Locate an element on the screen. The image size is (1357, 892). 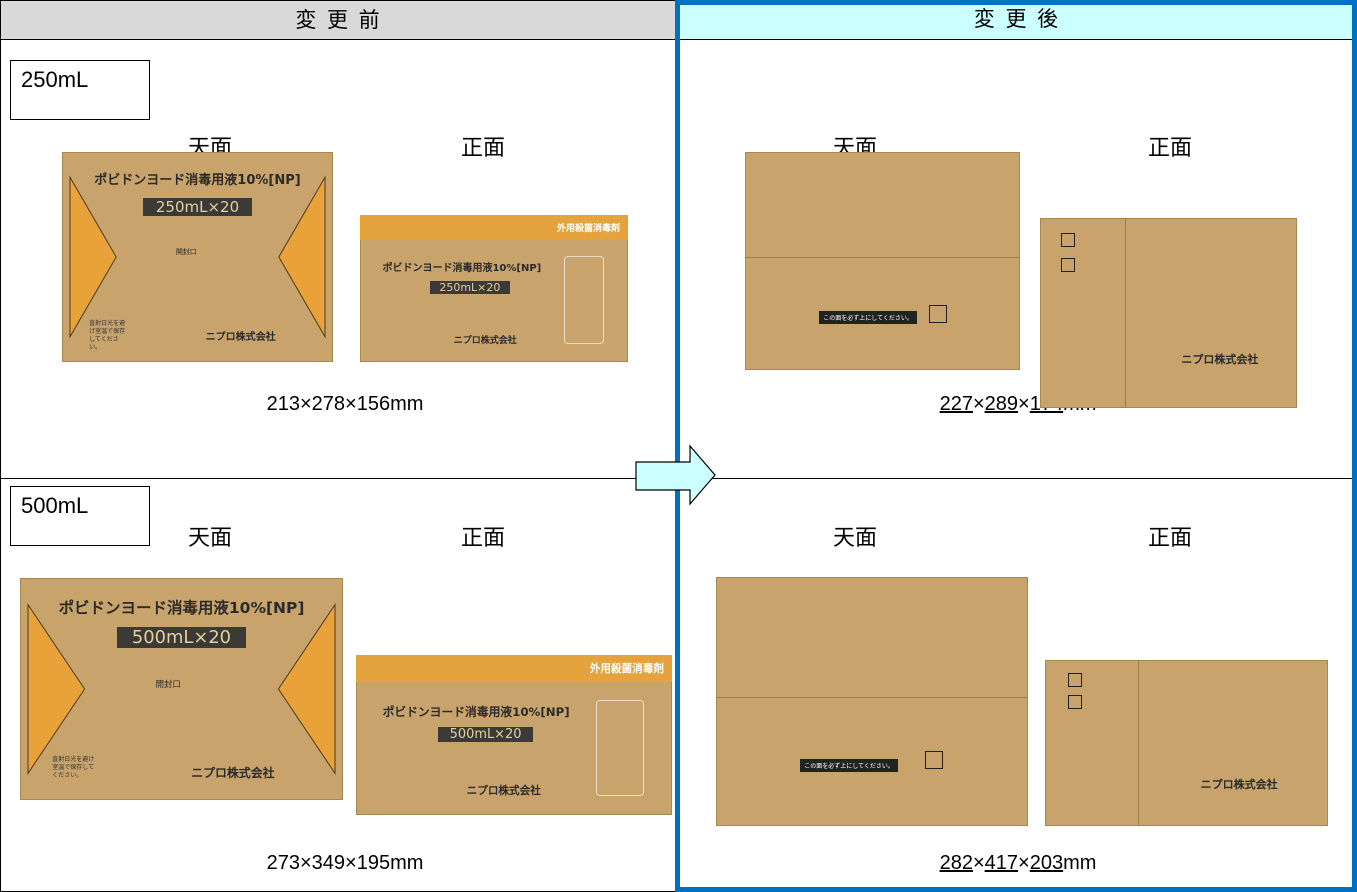
dimension-number: 282 is located at coordinates (956, 863).